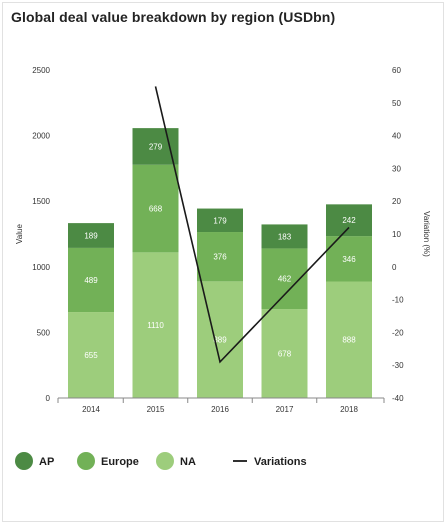  I want to click on bar-ap-2015, so click(155, 146).